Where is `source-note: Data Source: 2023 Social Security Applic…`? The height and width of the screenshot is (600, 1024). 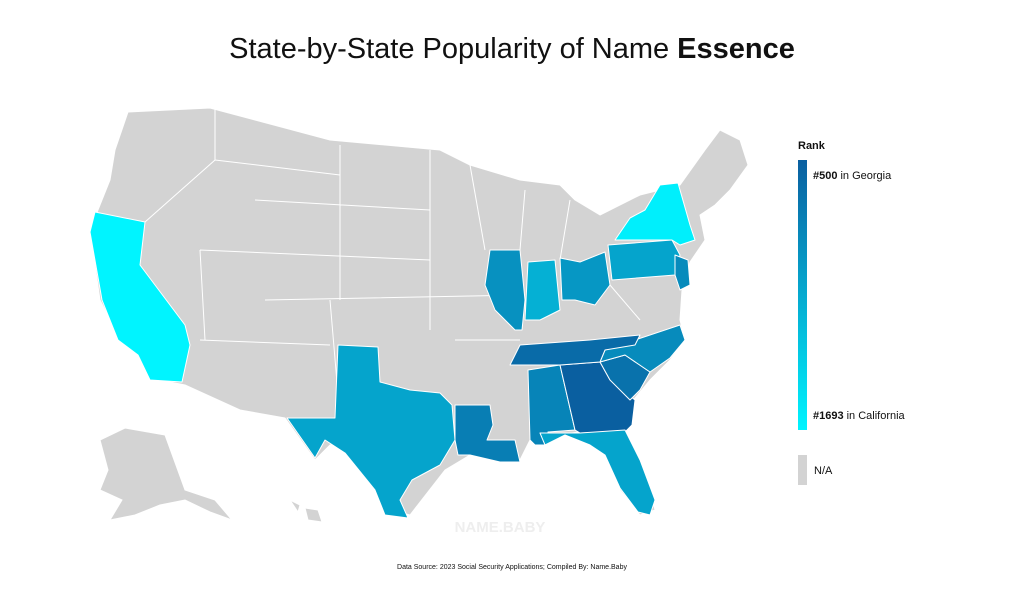
source-note: Data Source: 2023 Social Security Applic… is located at coordinates (512, 567).